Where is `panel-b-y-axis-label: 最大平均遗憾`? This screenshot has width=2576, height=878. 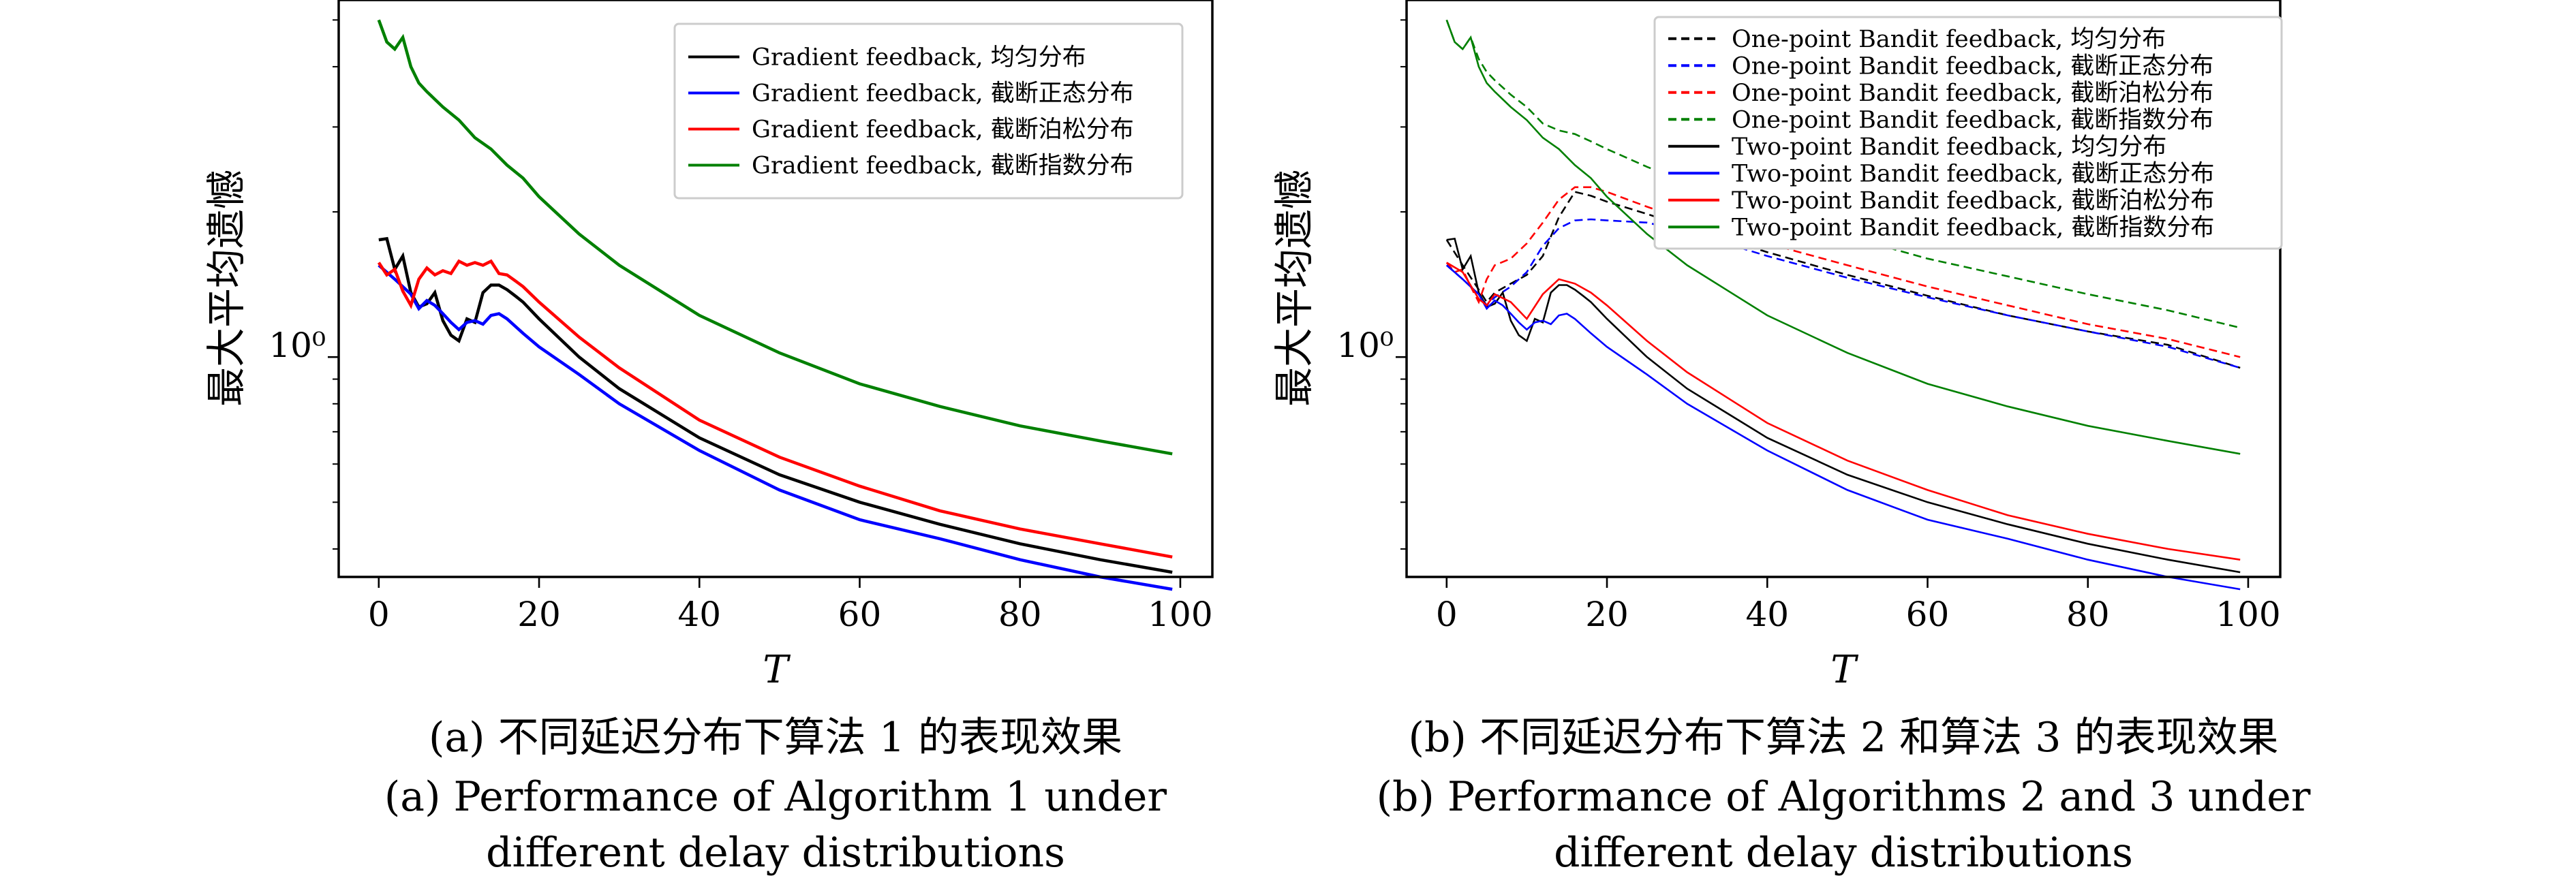
panel-b-y-axis-label: 最大平均遗憾 is located at coordinates (1294, 288).